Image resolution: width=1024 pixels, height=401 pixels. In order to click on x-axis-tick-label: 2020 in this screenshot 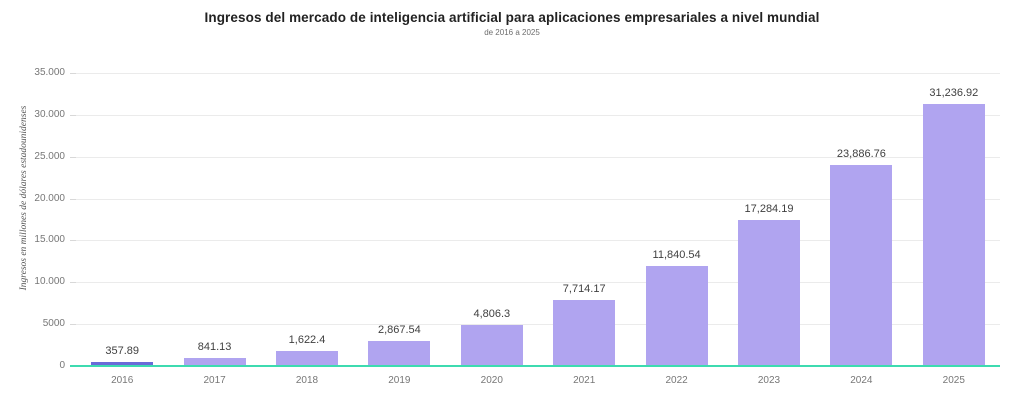, I will do `click(491, 380)`.